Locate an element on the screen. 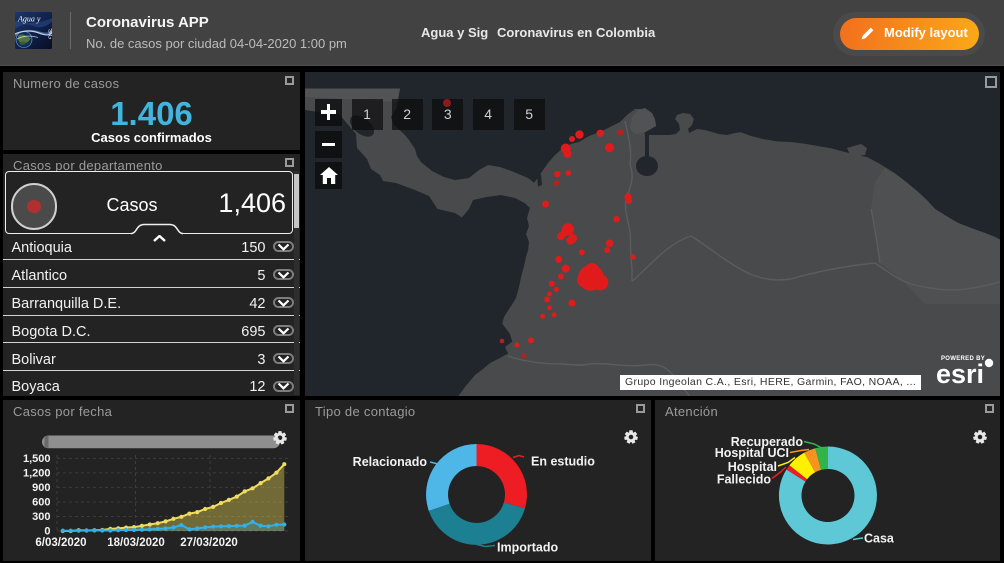 This screenshot has height=563, width=1004. svg-text: Casa is located at coordinates (879, 539).